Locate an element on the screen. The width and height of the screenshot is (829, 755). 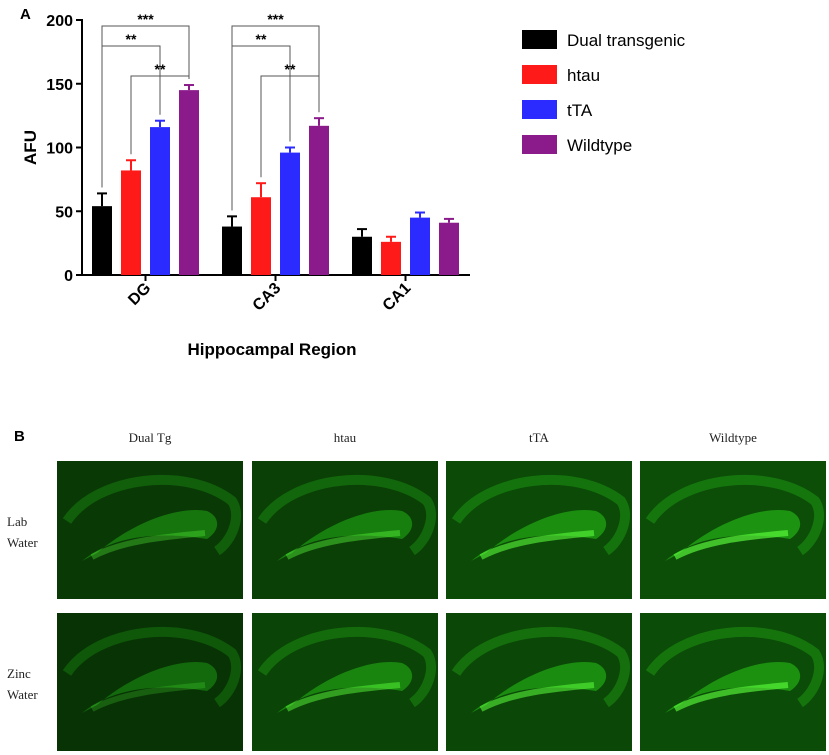
legend-label: tTA is located at coordinates (580, 110).